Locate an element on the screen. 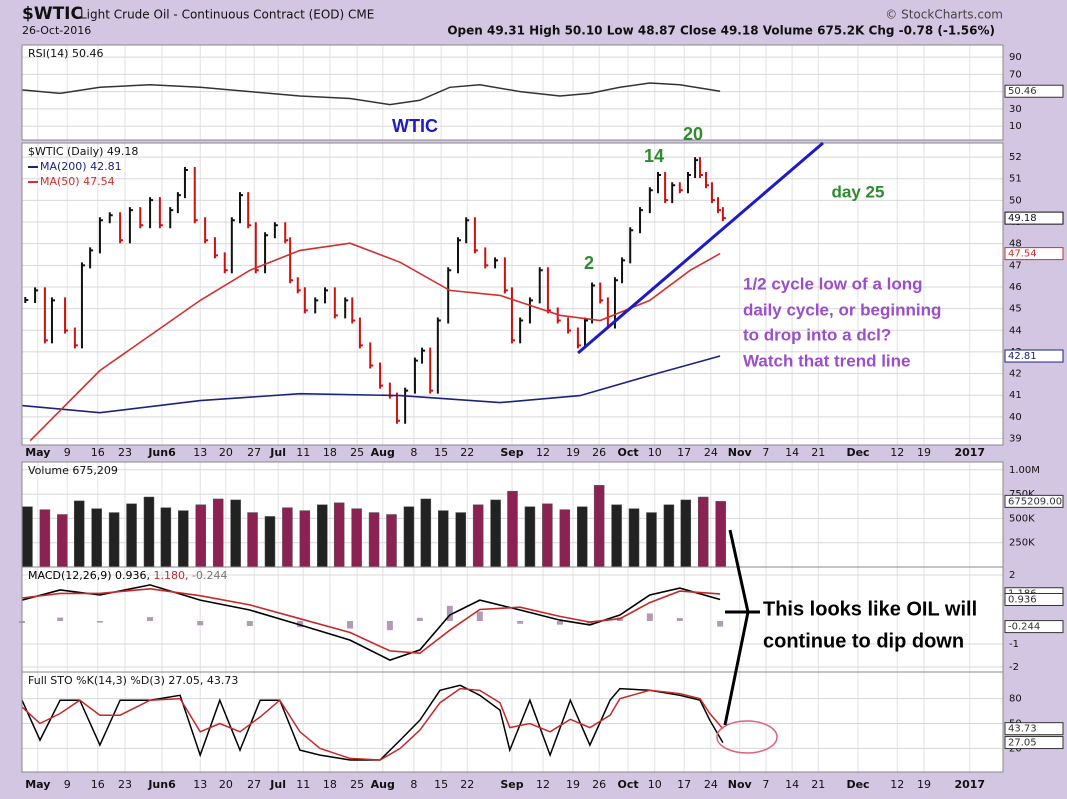 The image size is (1067, 799). value-box-label: 27.05 is located at coordinates (1022, 743).